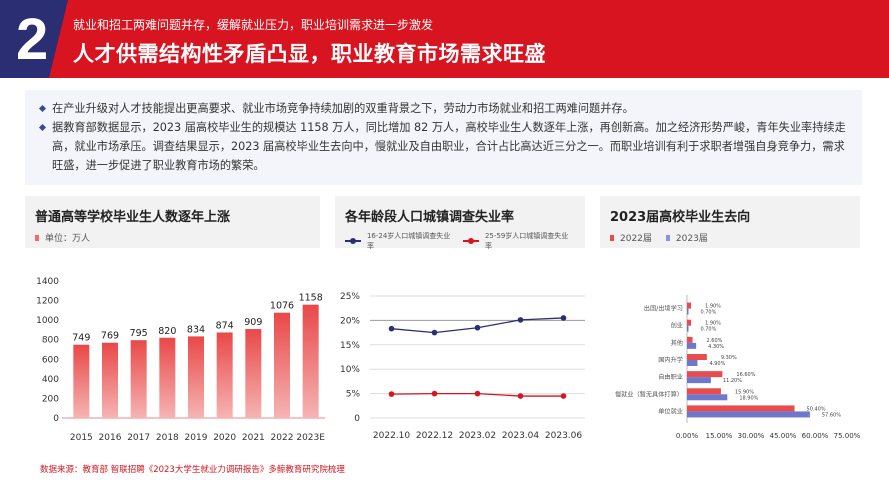 The image size is (889, 500). What do you see at coordinates (670, 360) in the screenshot?
I see `category-label: 国内升学` at bounding box center [670, 360].